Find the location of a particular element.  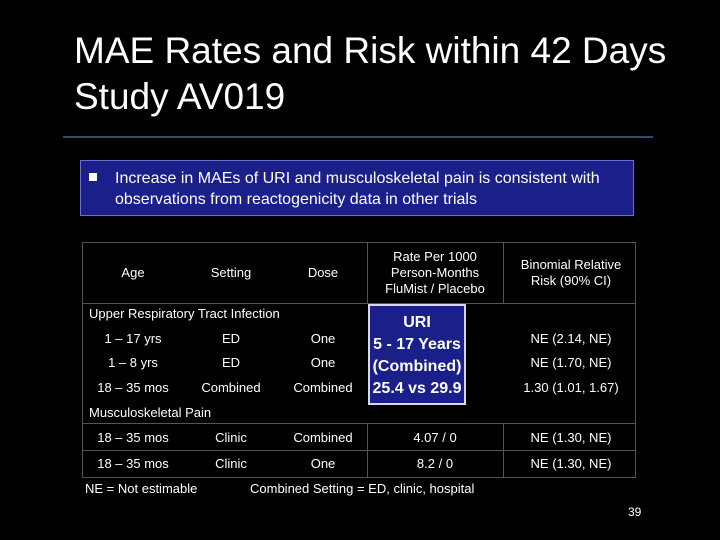

header-age: Age is located at coordinates (133, 272).